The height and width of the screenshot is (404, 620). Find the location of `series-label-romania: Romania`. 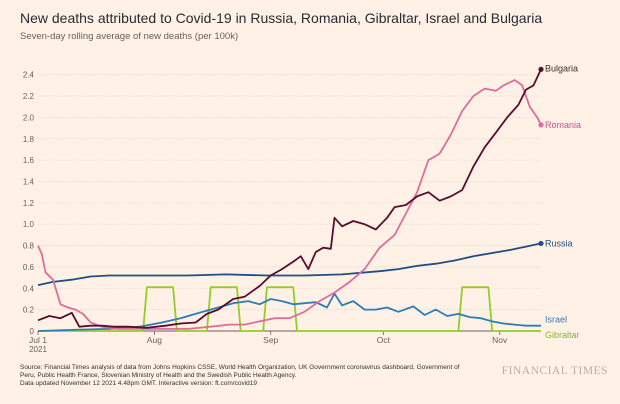

series-label-romania: Romania is located at coordinates (563, 125).